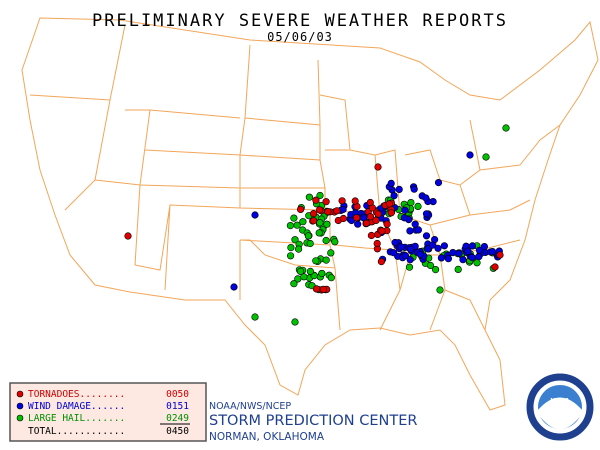 This screenshot has height=450, width=600. What do you see at coordinates (300, 21) in the screenshot?
I see `map-title: PRELIMINARY SEVERE WEATHER REPORTS` at bounding box center [300, 21].